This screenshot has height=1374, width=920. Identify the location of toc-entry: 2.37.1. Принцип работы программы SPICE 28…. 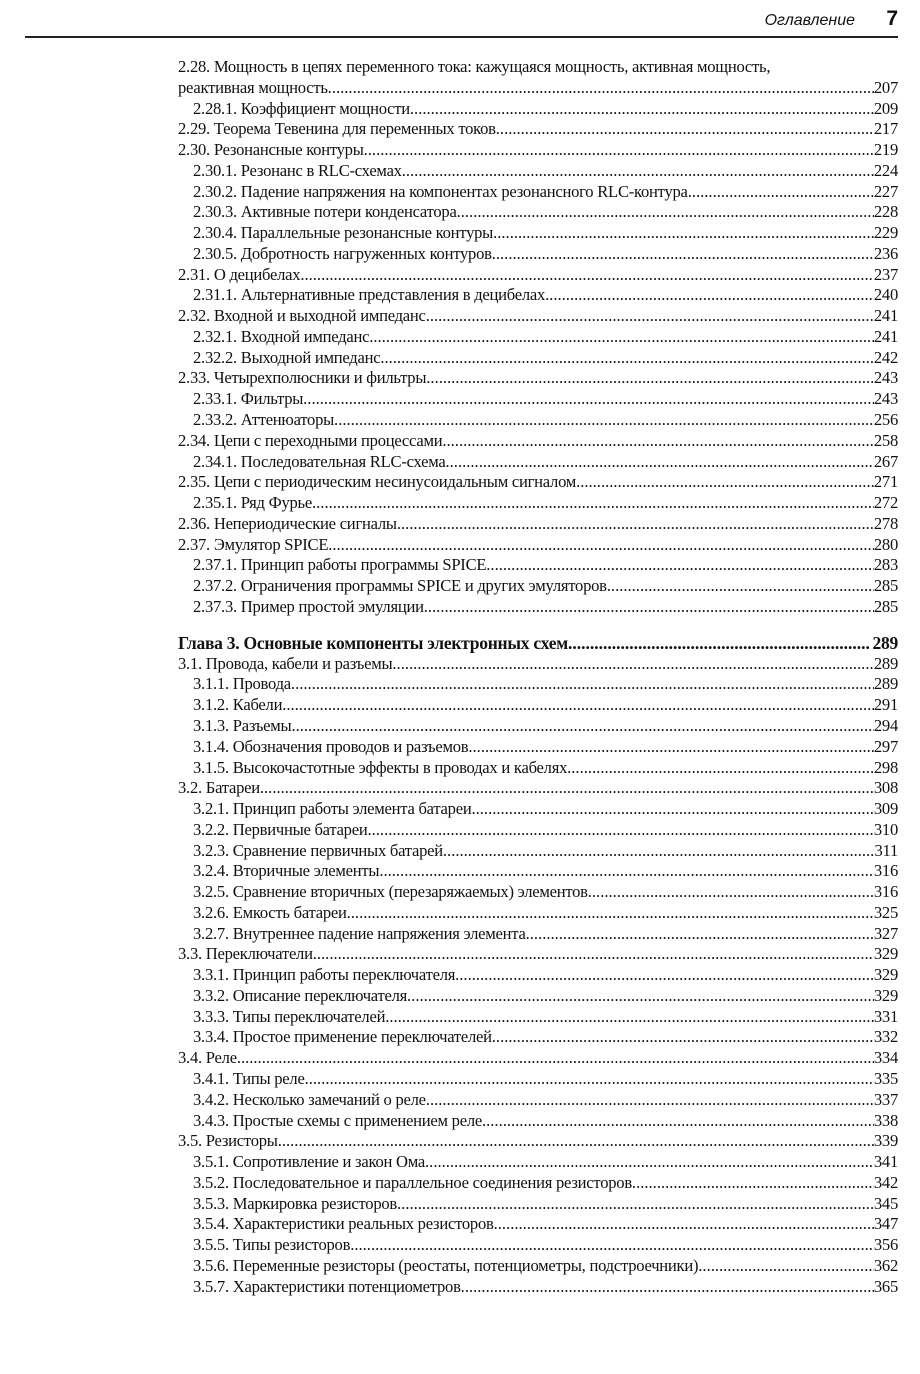
(538, 565).